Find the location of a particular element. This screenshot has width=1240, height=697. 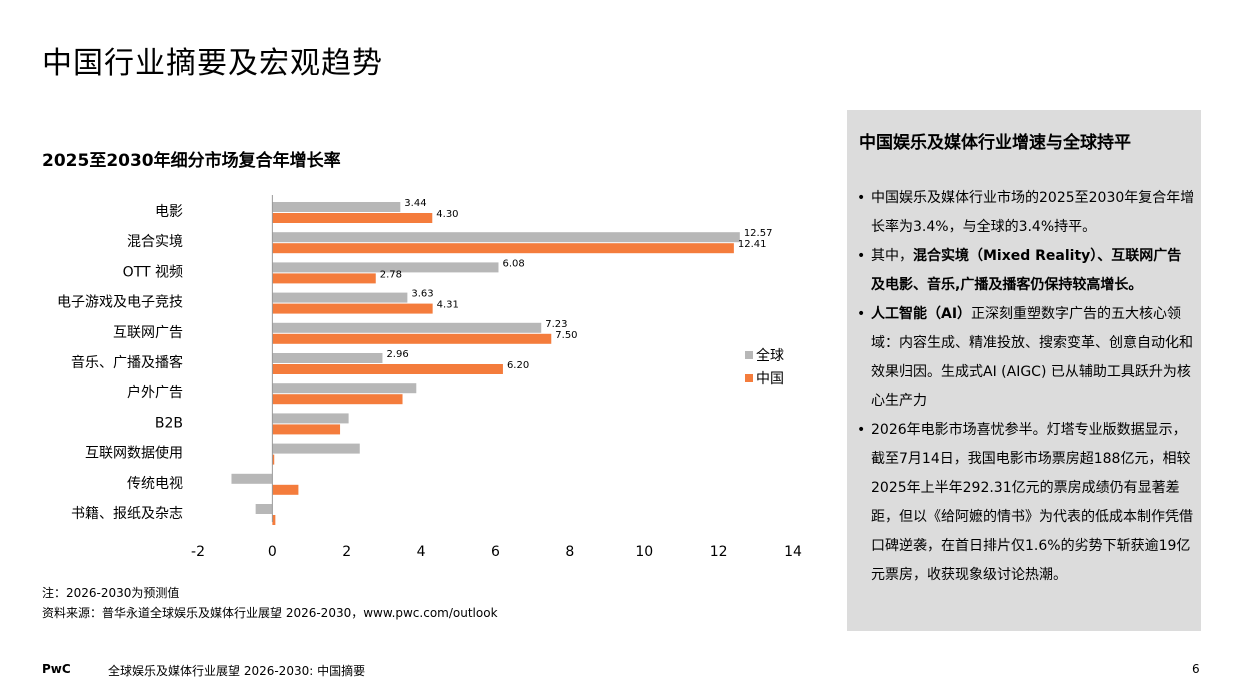

chart-title: 2025至2030年细分市场复合年增长率 is located at coordinates (191, 161).